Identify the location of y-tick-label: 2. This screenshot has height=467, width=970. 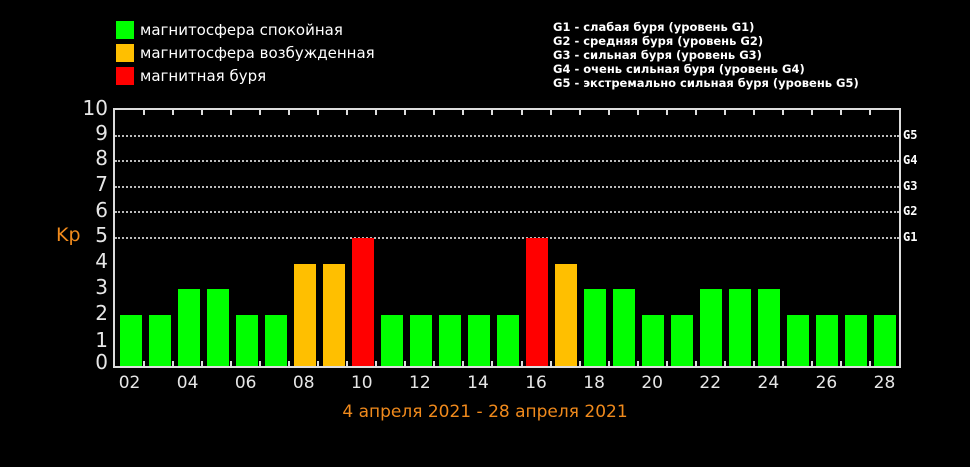
(101, 313).